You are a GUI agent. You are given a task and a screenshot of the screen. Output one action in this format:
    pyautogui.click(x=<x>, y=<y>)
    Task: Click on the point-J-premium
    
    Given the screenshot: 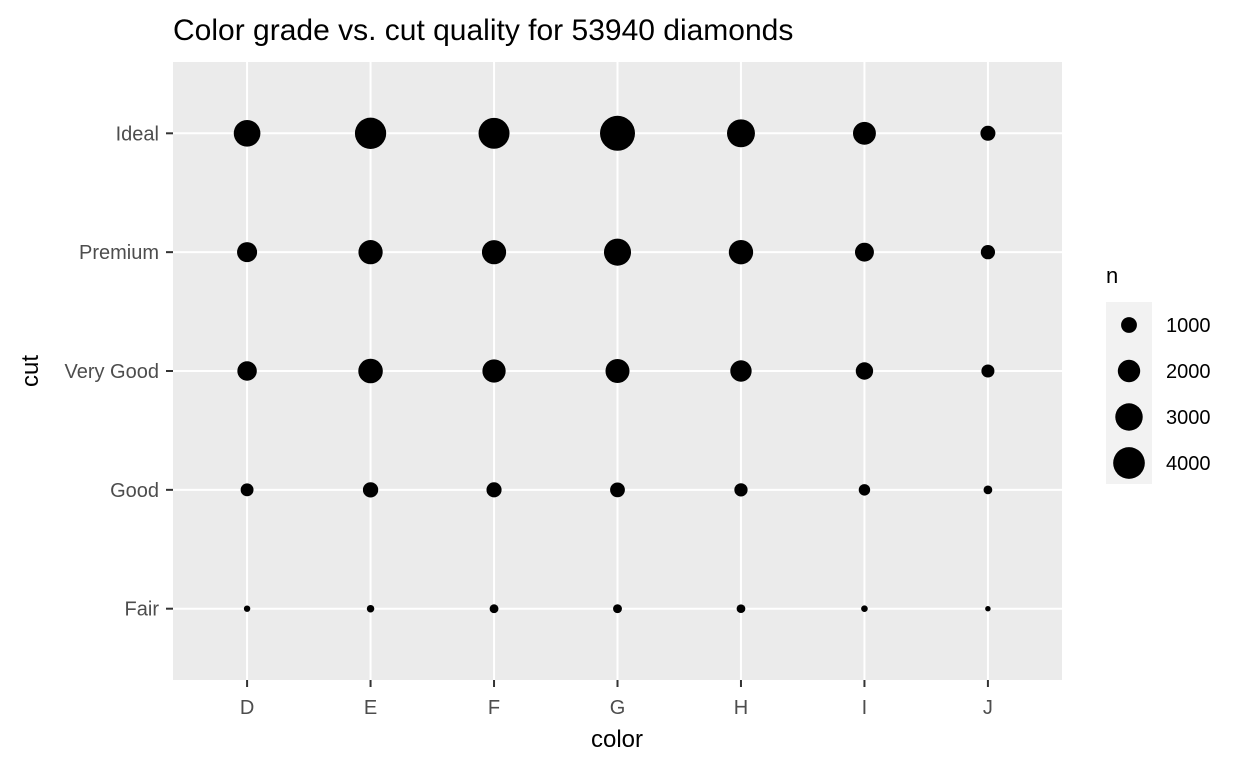 What is the action you would take?
    pyautogui.click(x=988, y=252)
    